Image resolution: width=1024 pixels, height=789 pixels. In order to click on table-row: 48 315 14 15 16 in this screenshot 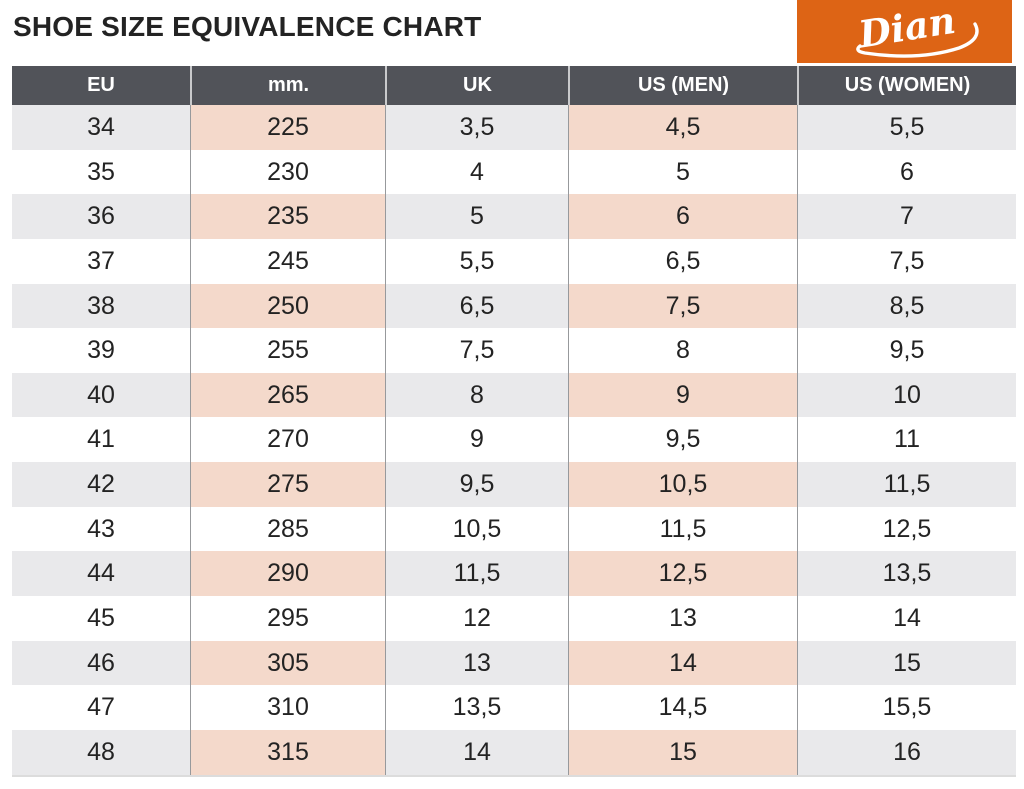, I will do `click(514, 752)`.